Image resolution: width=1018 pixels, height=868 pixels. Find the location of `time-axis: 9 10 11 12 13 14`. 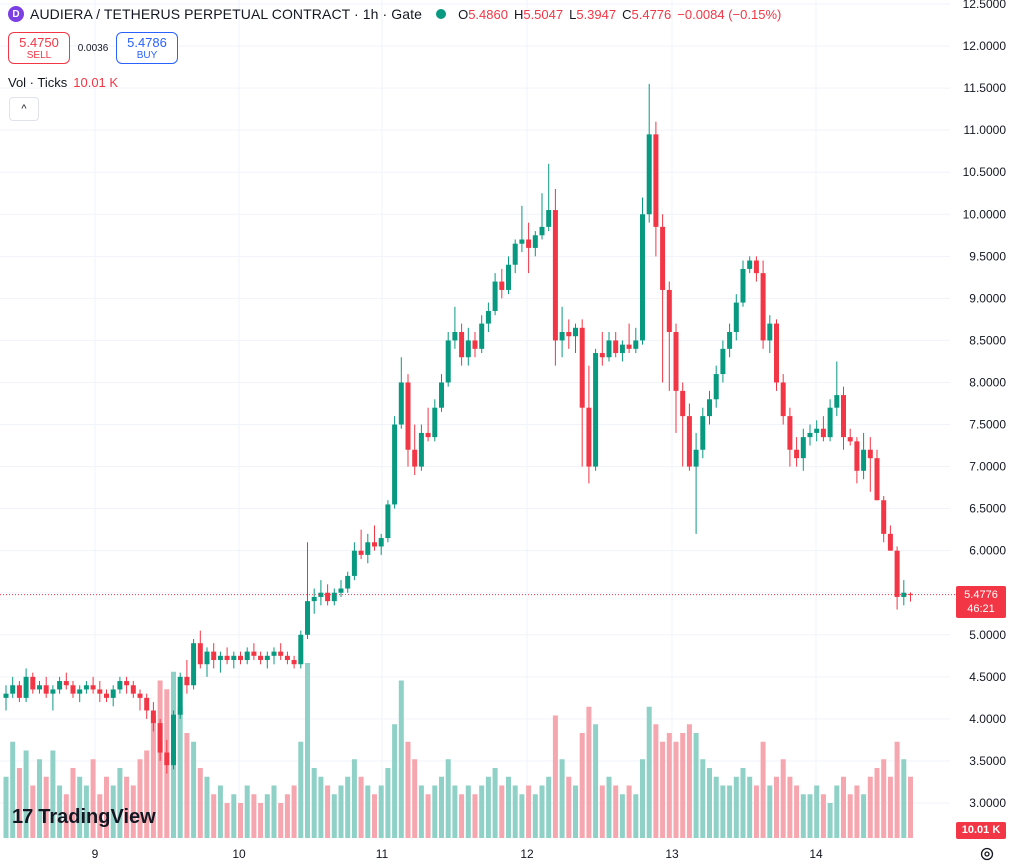

time-axis: 9 10 11 12 13 14 is located at coordinates (457, 854).